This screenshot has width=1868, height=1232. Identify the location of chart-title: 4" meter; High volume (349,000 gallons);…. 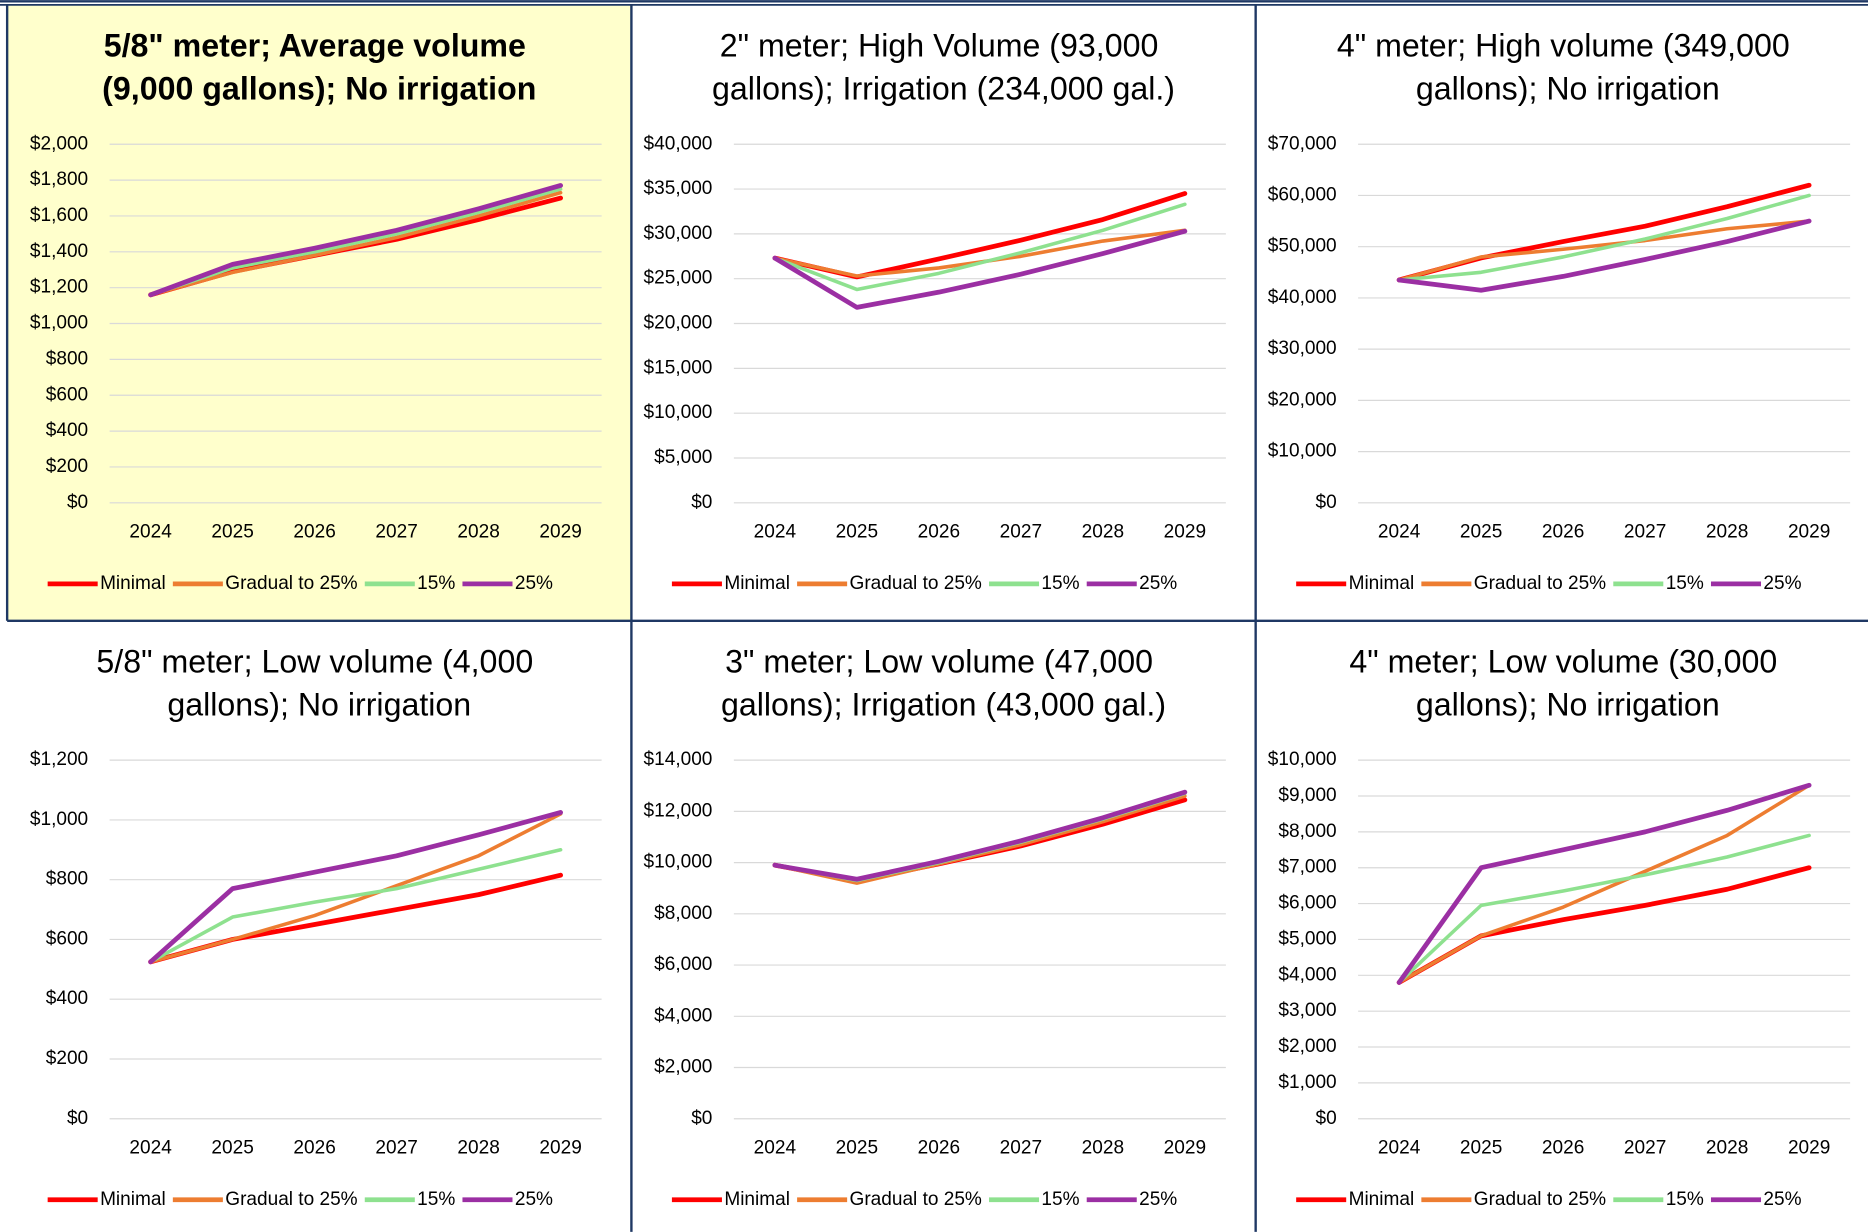
(1568, 66).